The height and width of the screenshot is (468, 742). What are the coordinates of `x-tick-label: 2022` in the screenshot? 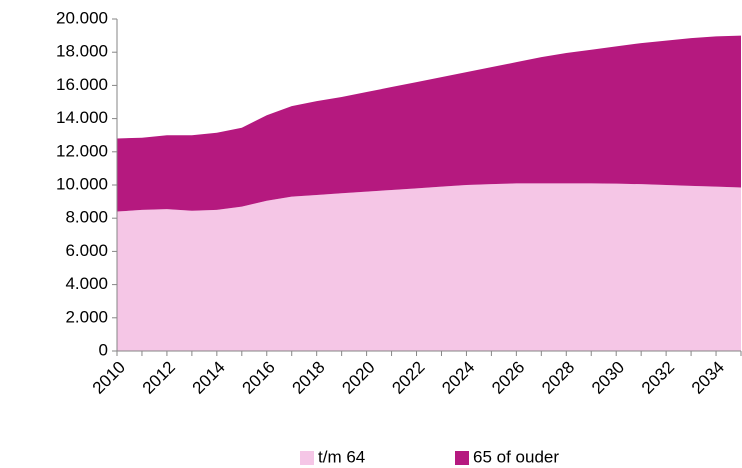 It's located at (408, 378).